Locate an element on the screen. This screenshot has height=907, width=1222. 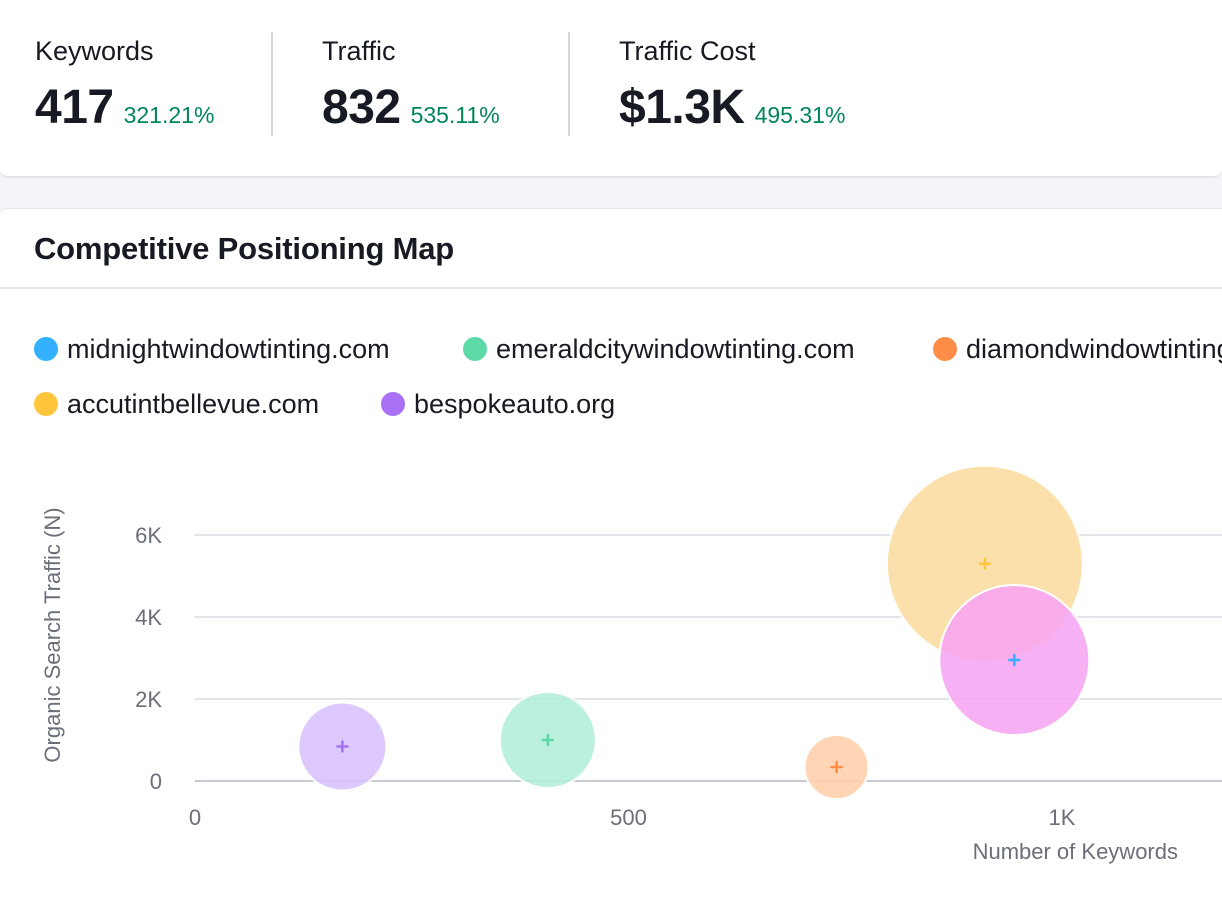
metric-traffic-cost: Traffic Cost $1.3K 495.31% is located at coordinates (732, 84).